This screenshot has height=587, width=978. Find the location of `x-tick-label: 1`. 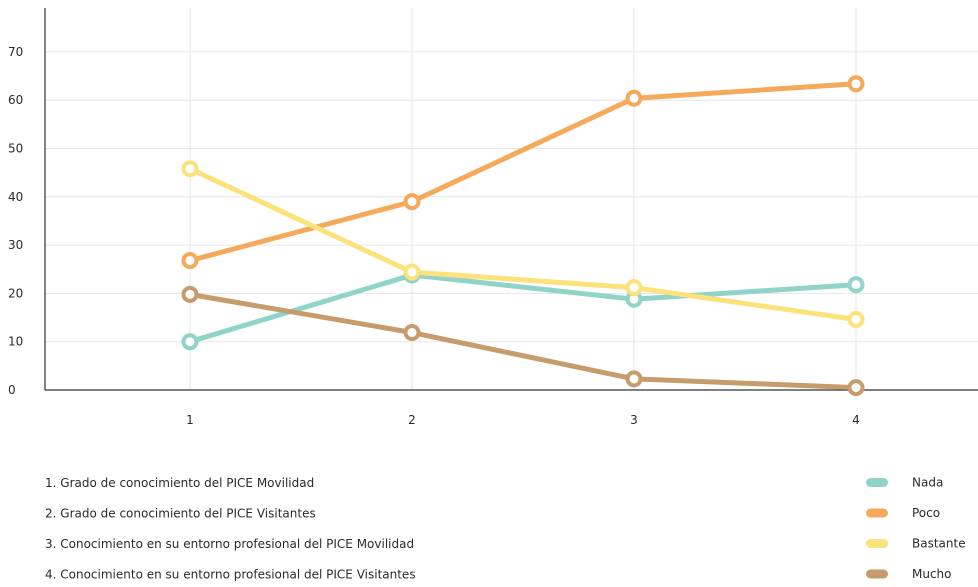

x-tick-label: 1 is located at coordinates (190, 420).